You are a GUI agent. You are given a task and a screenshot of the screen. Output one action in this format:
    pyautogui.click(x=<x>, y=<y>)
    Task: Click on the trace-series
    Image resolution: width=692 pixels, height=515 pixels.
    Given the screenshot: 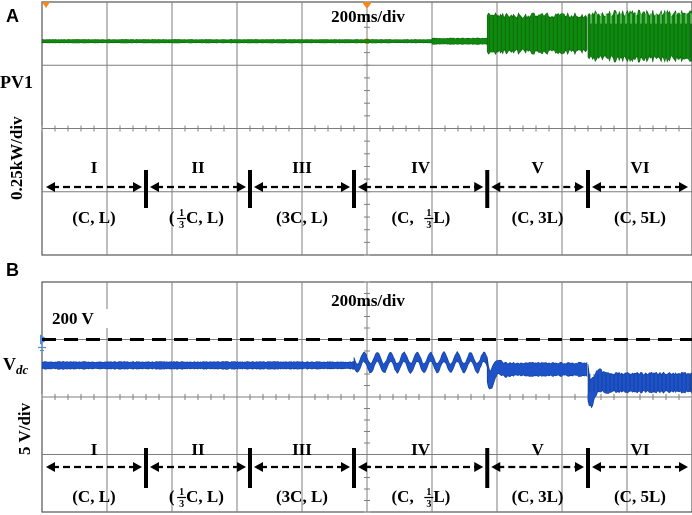 What is the action you would take?
    pyautogui.click(x=366, y=379)
    